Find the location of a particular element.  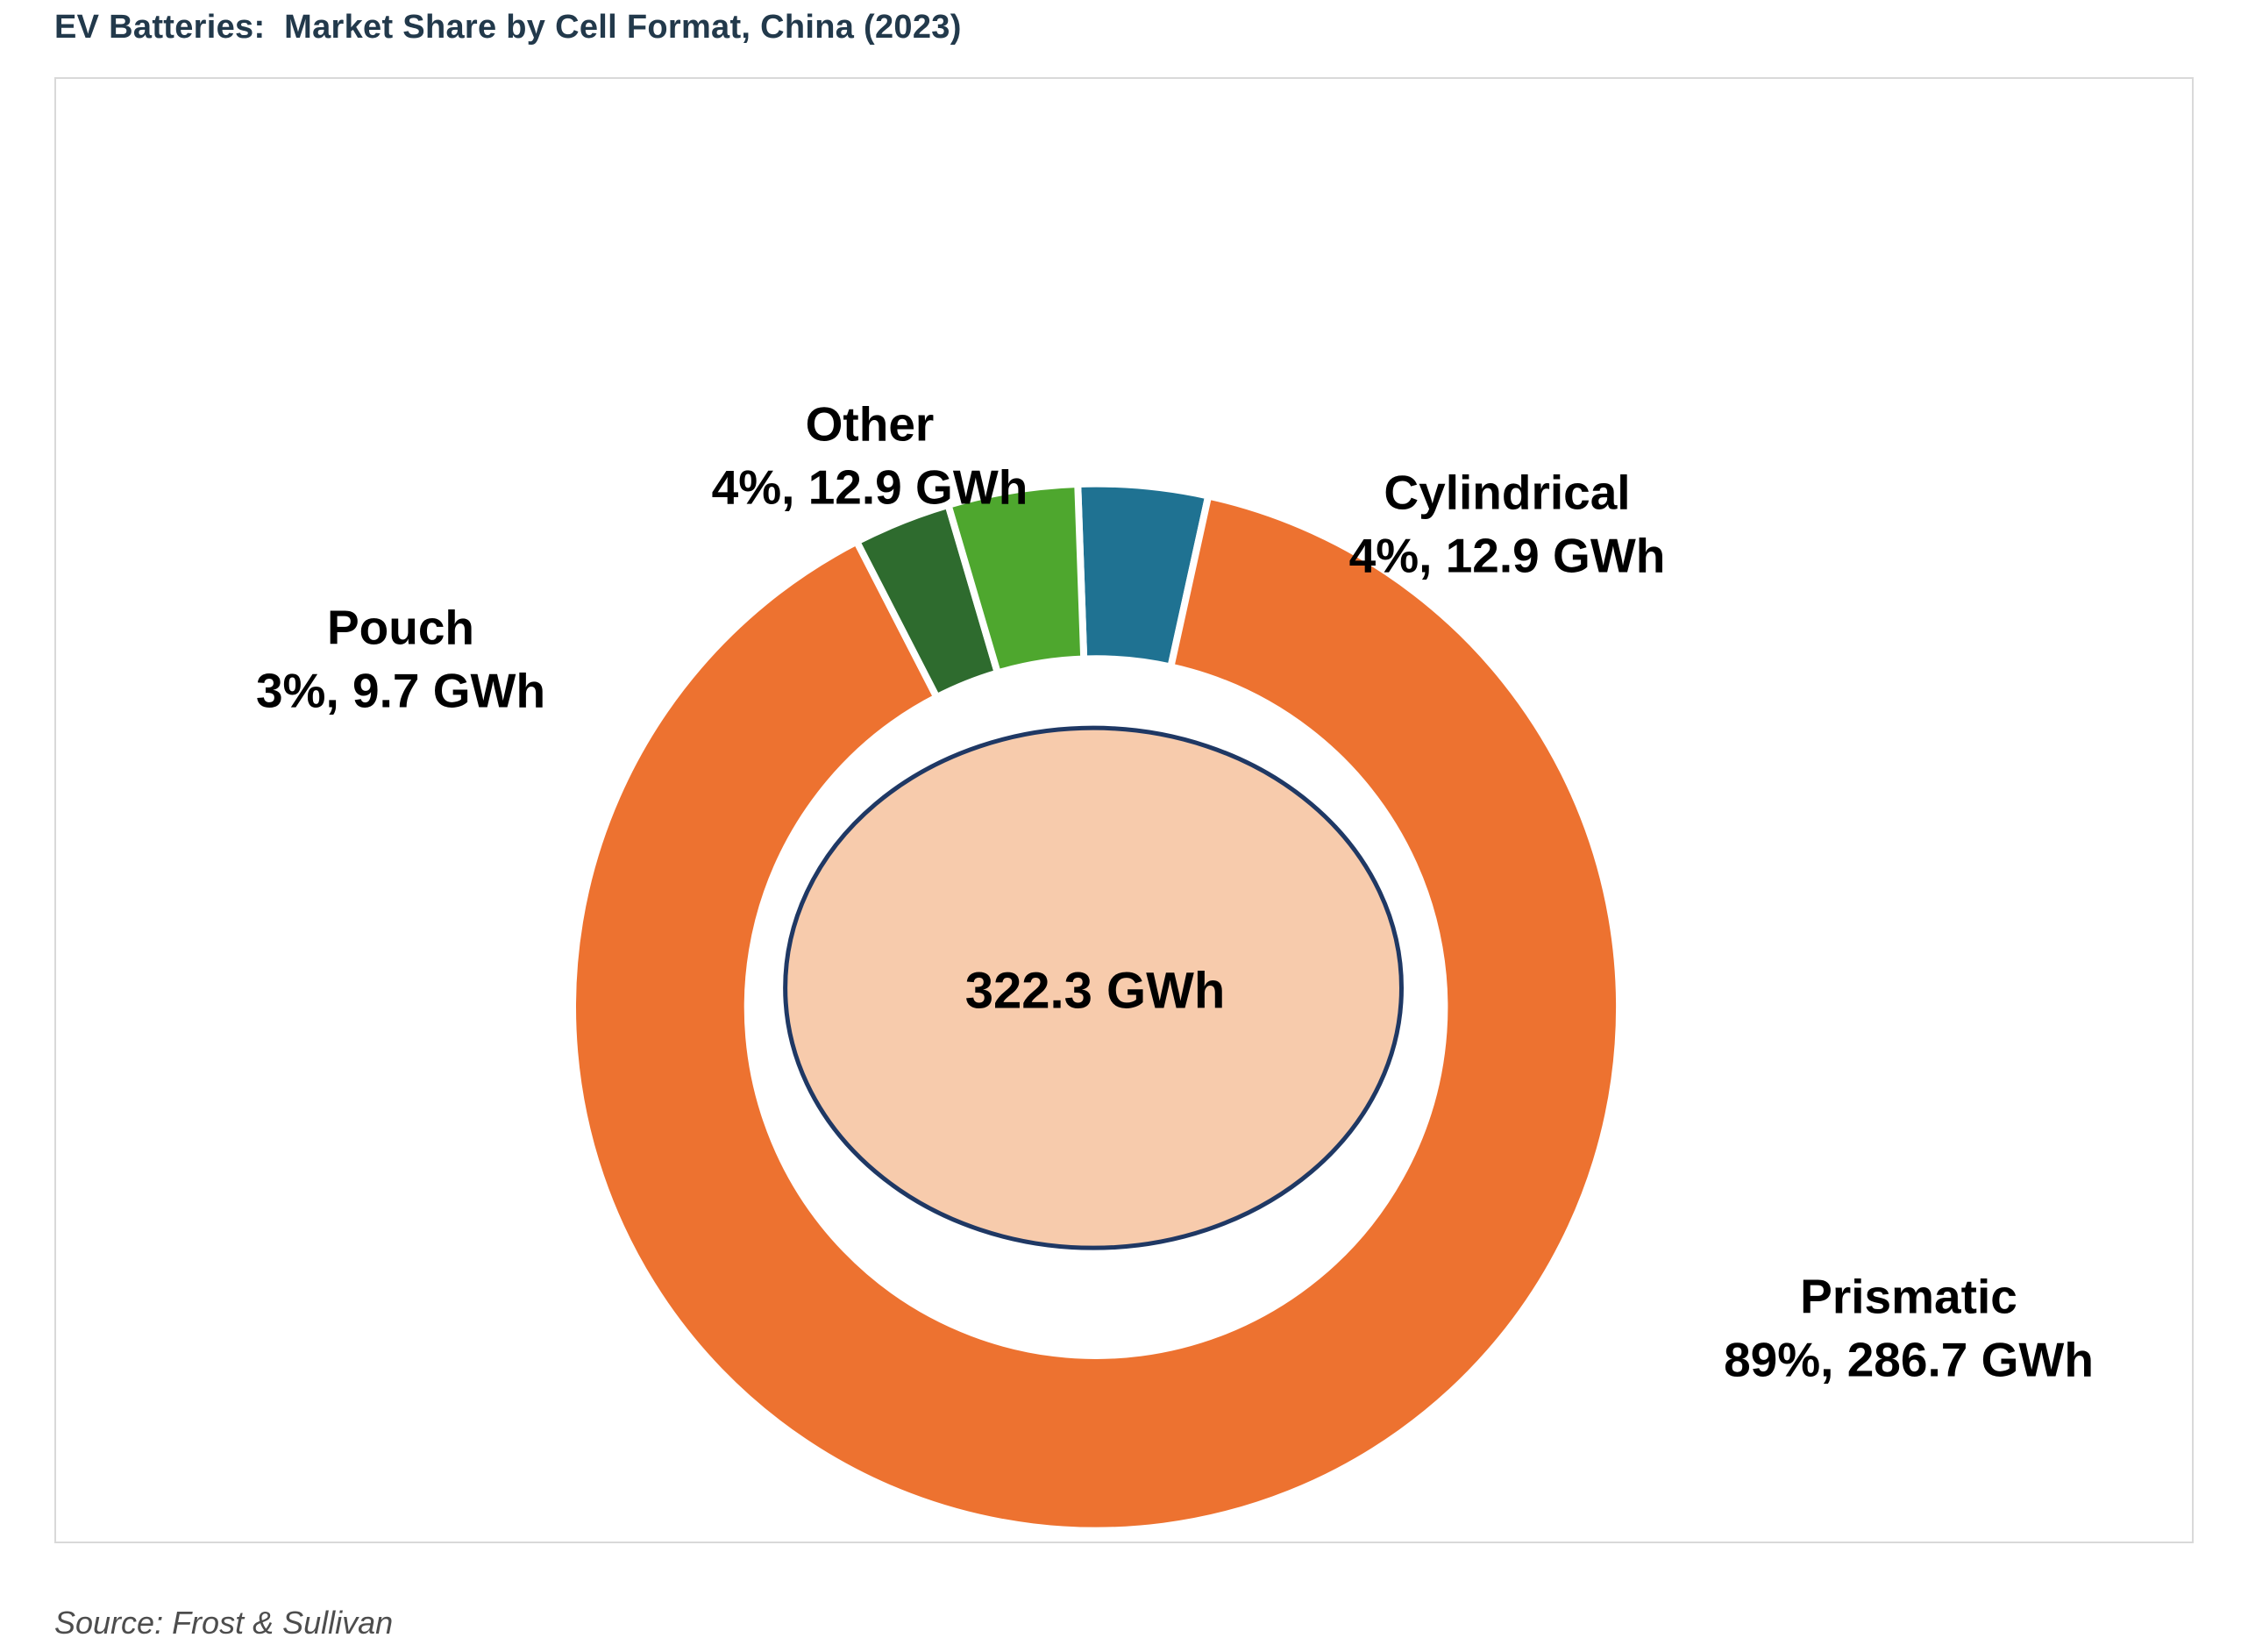

donut-inner-circle is located at coordinates (1093, 987).